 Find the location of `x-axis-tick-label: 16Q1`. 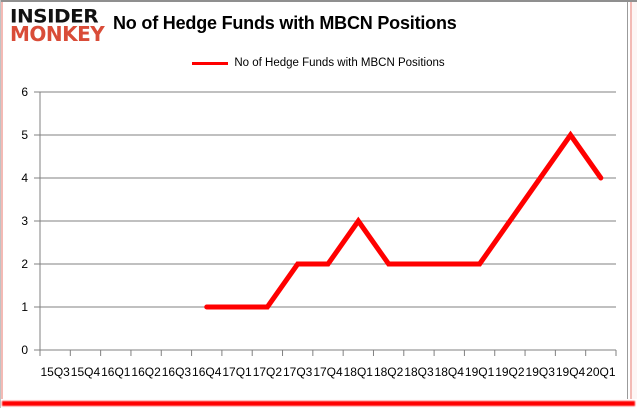

x-axis-tick-label: 16Q1 is located at coordinates (116, 372).